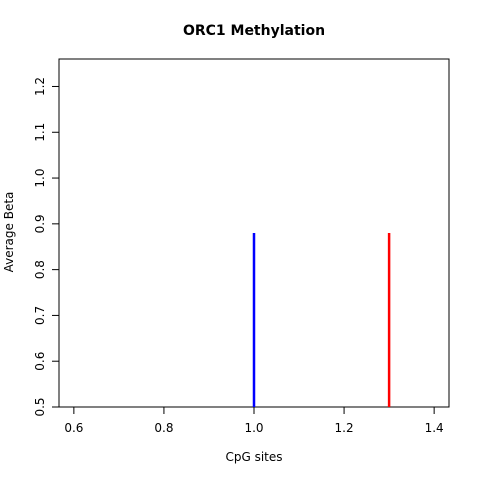 The image size is (480, 480). Describe the element at coordinates (344, 428) in the screenshot. I see `x-tick-label: 1.2` at that location.